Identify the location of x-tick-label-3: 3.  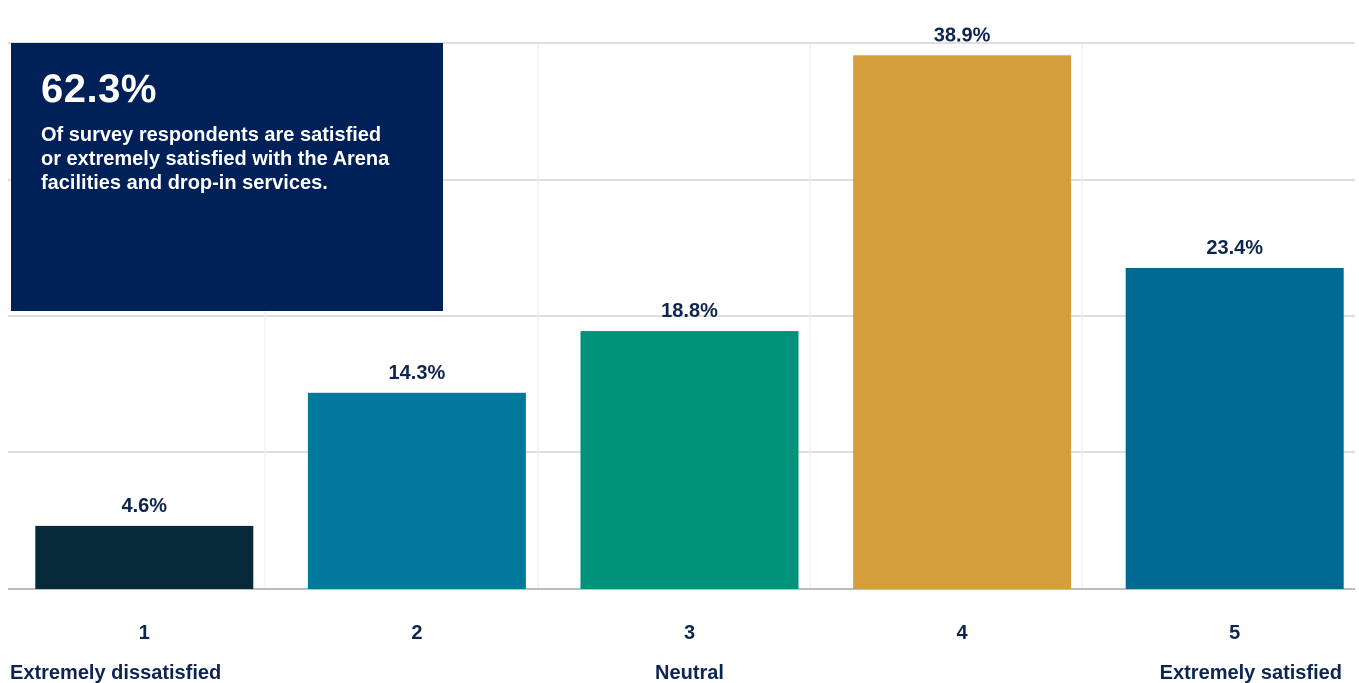
(689, 633).